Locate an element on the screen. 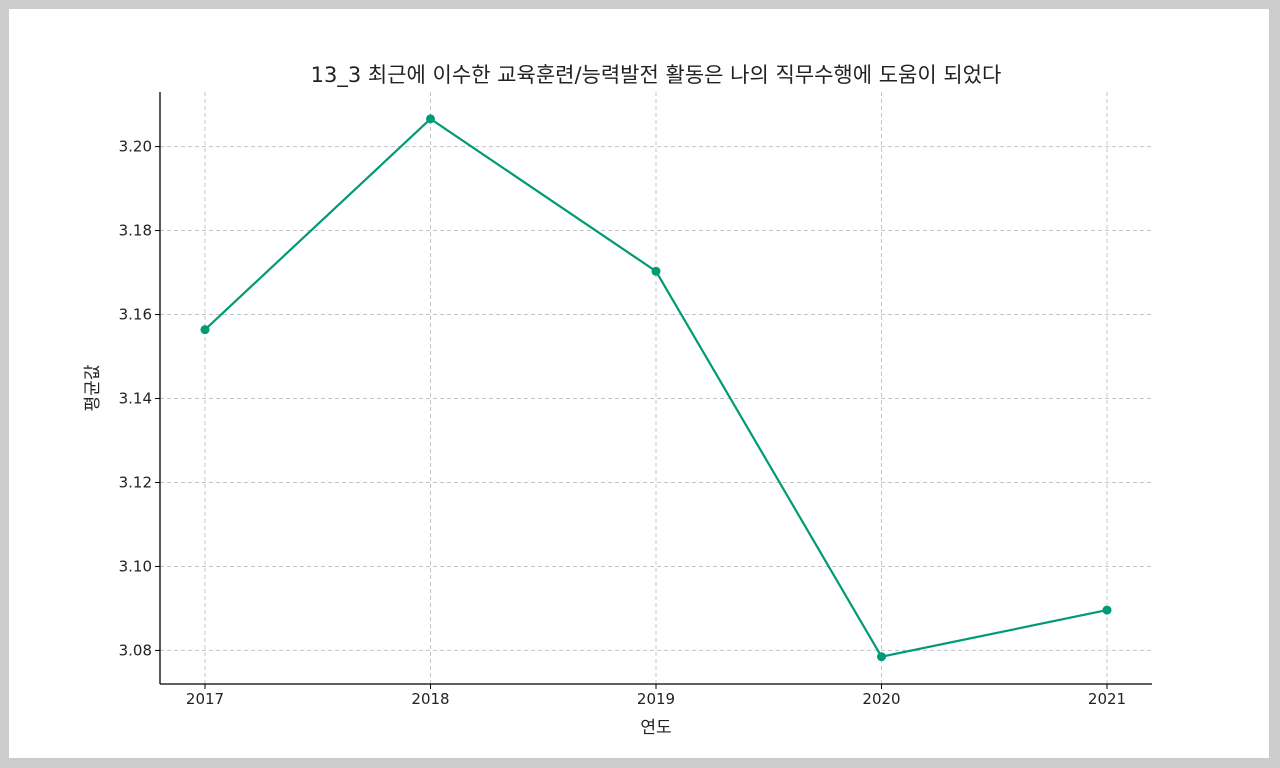 The width and height of the screenshot is (1280, 768). x-tick-label: 2021 is located at coordinates (1107, 699).